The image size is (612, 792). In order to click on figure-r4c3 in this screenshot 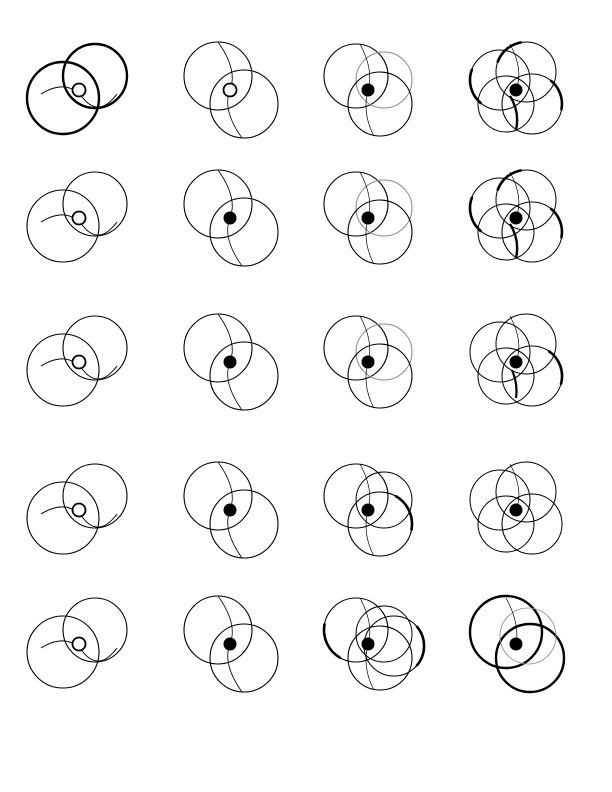, I will do `click(368, 510)`.